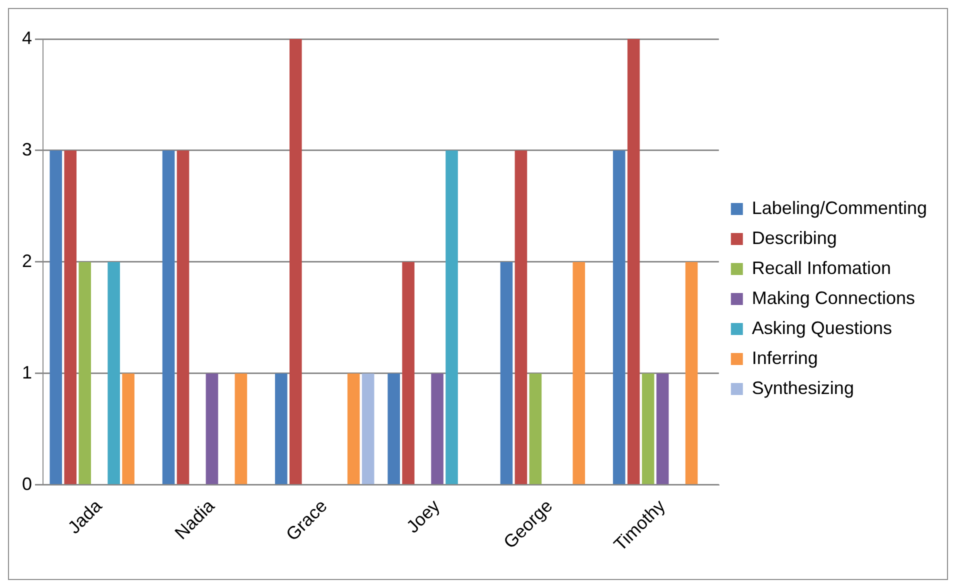 The image size is (956, 588). I want to click on legend-label: Describing, so click(794, 238).